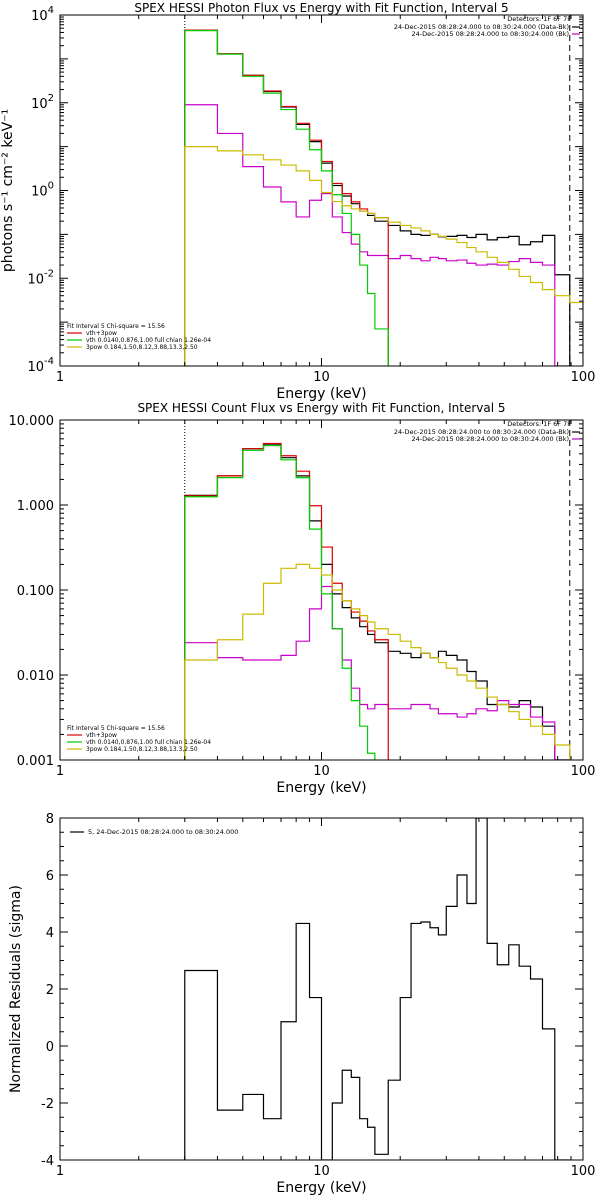 Image resolution: width=600 pixels, height=1200 pixels. Describe the element at coordinates (40, 277) in the screenshot. I see `y-tick-label: 10⁻²` at that location.